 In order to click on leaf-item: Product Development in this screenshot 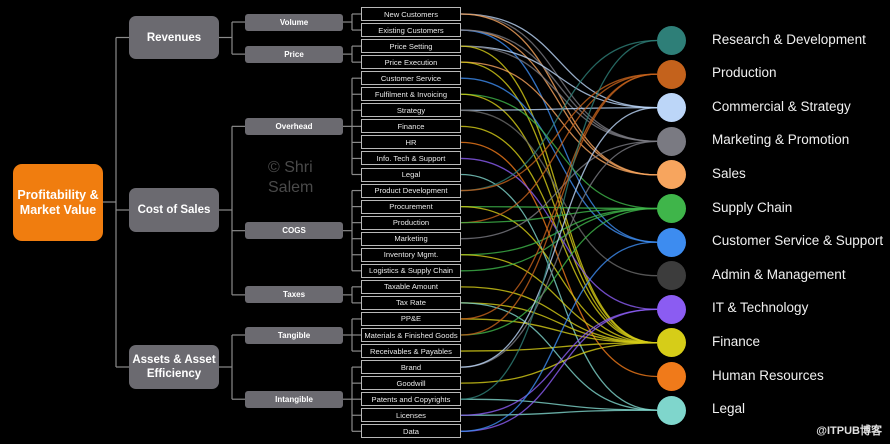, I will do `click(411, 190)`.